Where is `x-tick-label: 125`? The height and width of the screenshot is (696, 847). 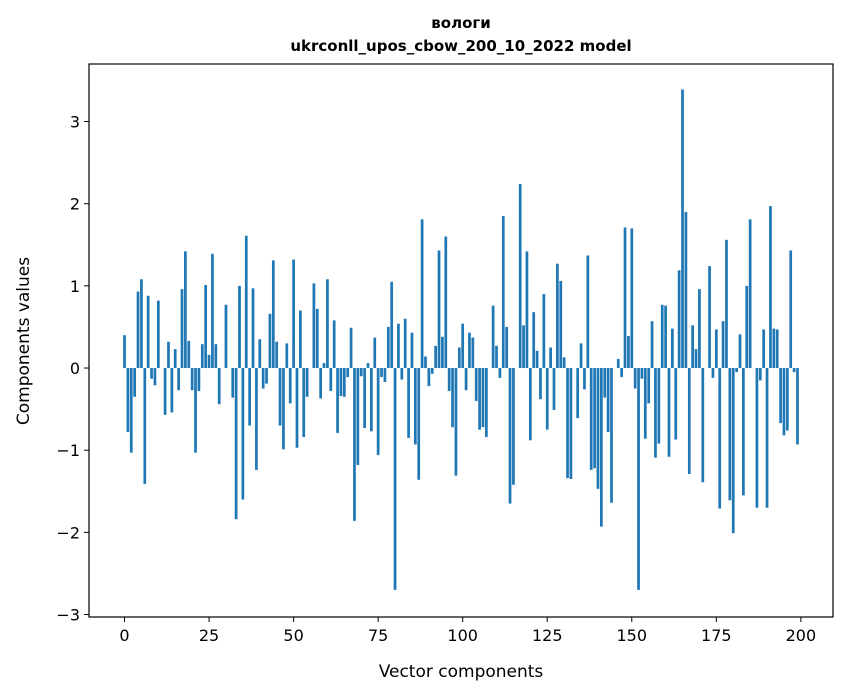 x-tick-label: 125 is located at coordinates (547, 635).